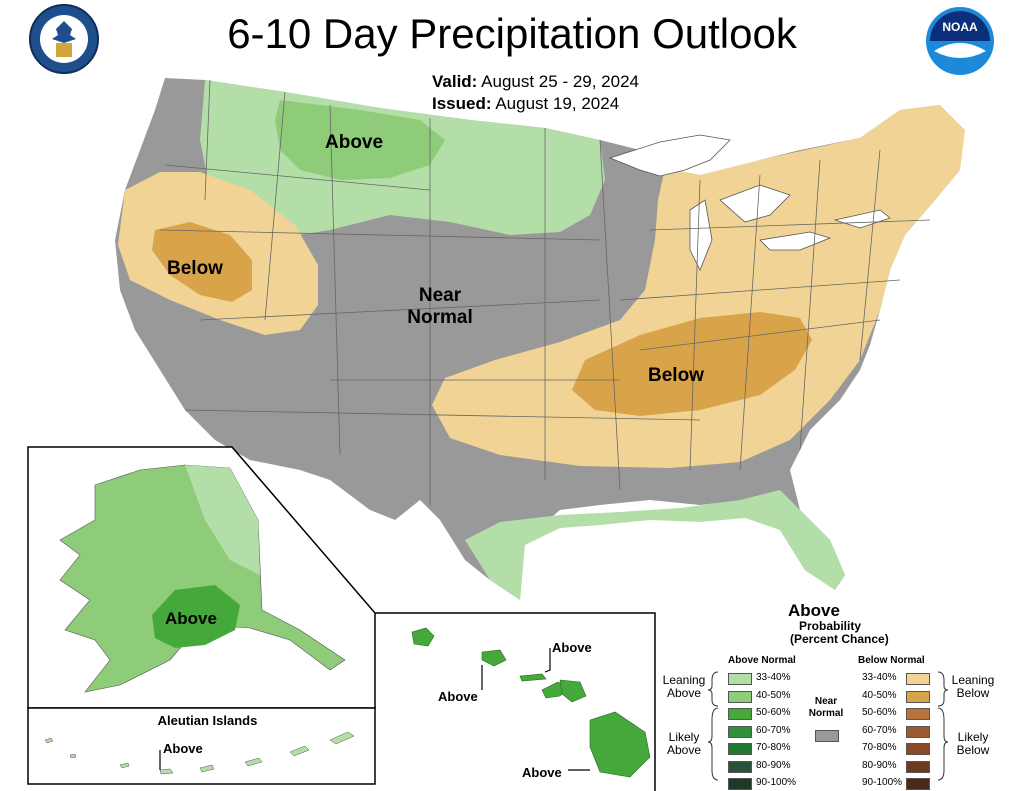 This screenshot has height=791, width=1024. What do you see at coordinates (943, 726) in the screenshot?
I see `legend-below-braces` at bounding box center [943, 726].